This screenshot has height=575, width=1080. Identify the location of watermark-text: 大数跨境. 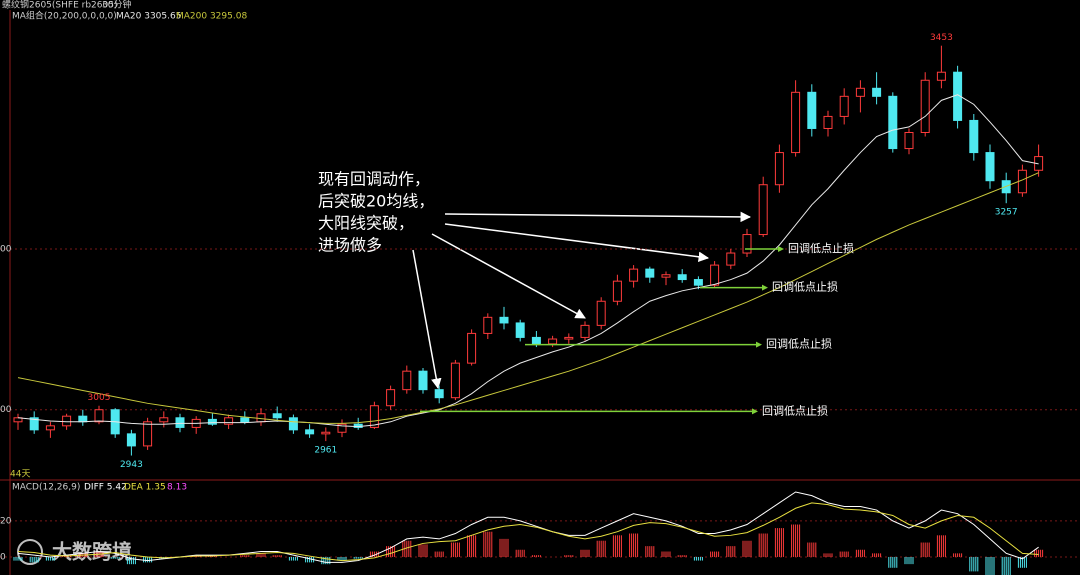
(92, 552).